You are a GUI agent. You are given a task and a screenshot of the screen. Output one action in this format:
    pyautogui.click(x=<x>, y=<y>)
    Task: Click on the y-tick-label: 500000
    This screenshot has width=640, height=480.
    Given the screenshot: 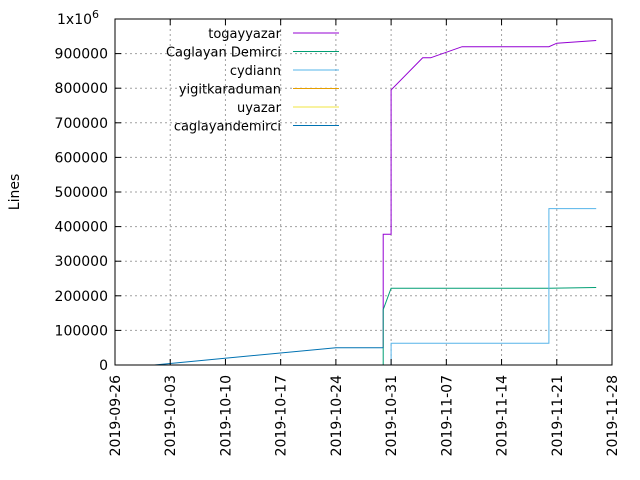 What is the action you would take?
    pyautogui.click(x=81, y=193)
    